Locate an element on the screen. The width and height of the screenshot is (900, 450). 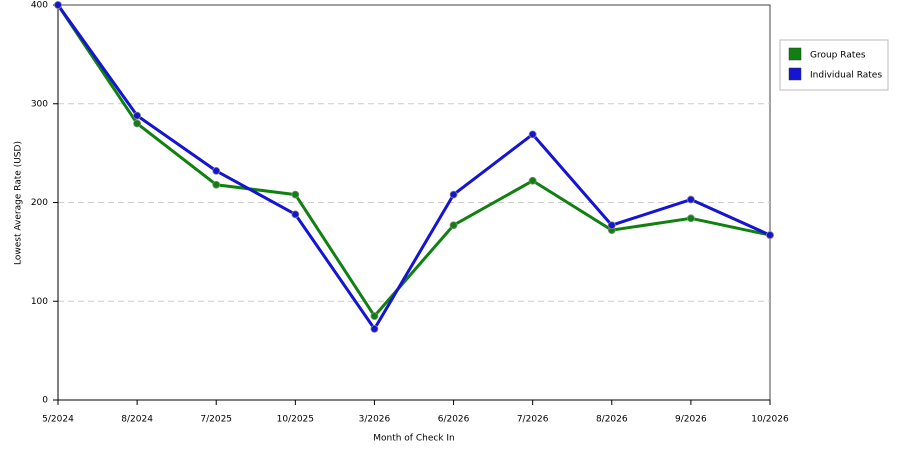
x-tick-label: 7/2025 is located at coordinates (216, 420).